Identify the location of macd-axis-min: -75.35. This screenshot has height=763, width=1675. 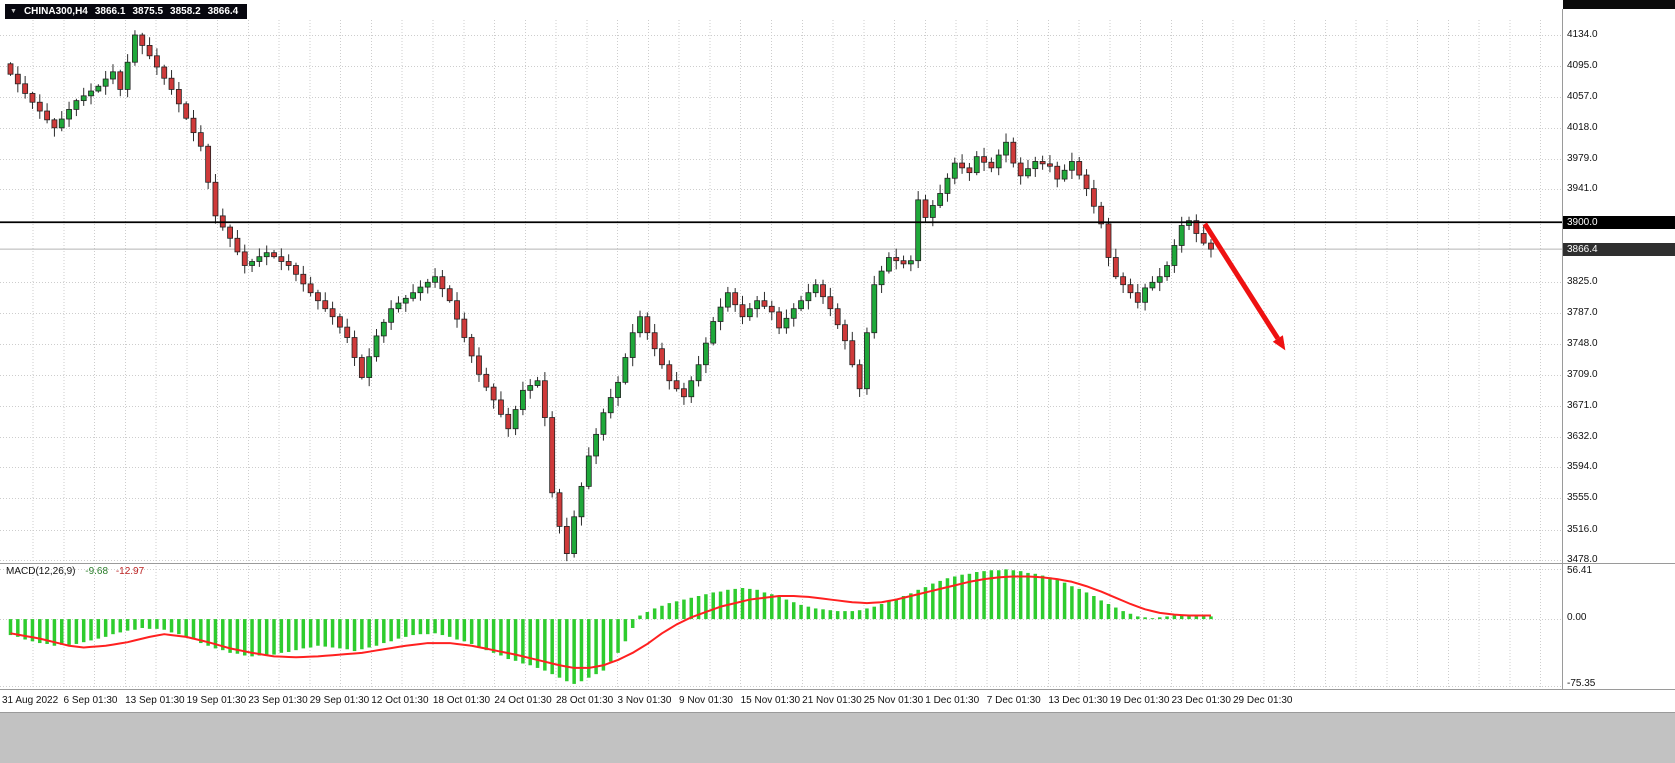
(1581, 683).